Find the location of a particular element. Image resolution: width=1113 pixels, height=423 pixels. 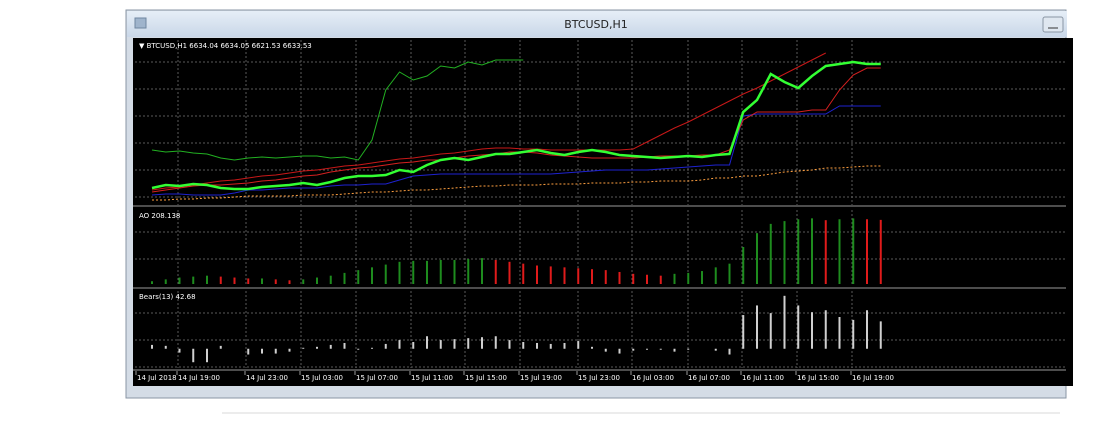

time-axis is located at coordinates (600, 378).